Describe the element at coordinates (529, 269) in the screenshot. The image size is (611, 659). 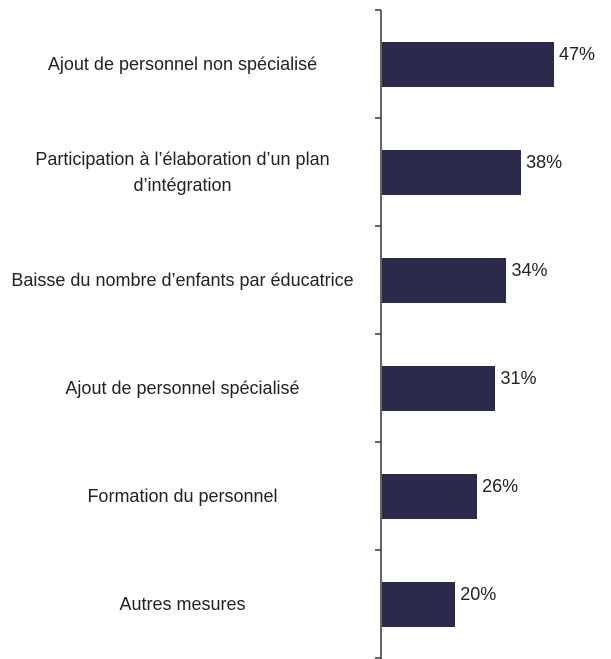
I see `value-label: 34%` at that location.